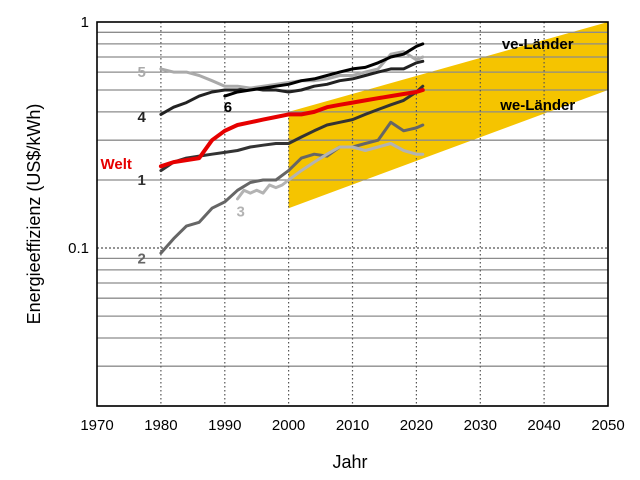 This screenshot has width=640, height=480. What do you see at coordinates (416, 425) in the screenshot?
I see `x-tick-label: 2020` at bounding box center [416, 425].